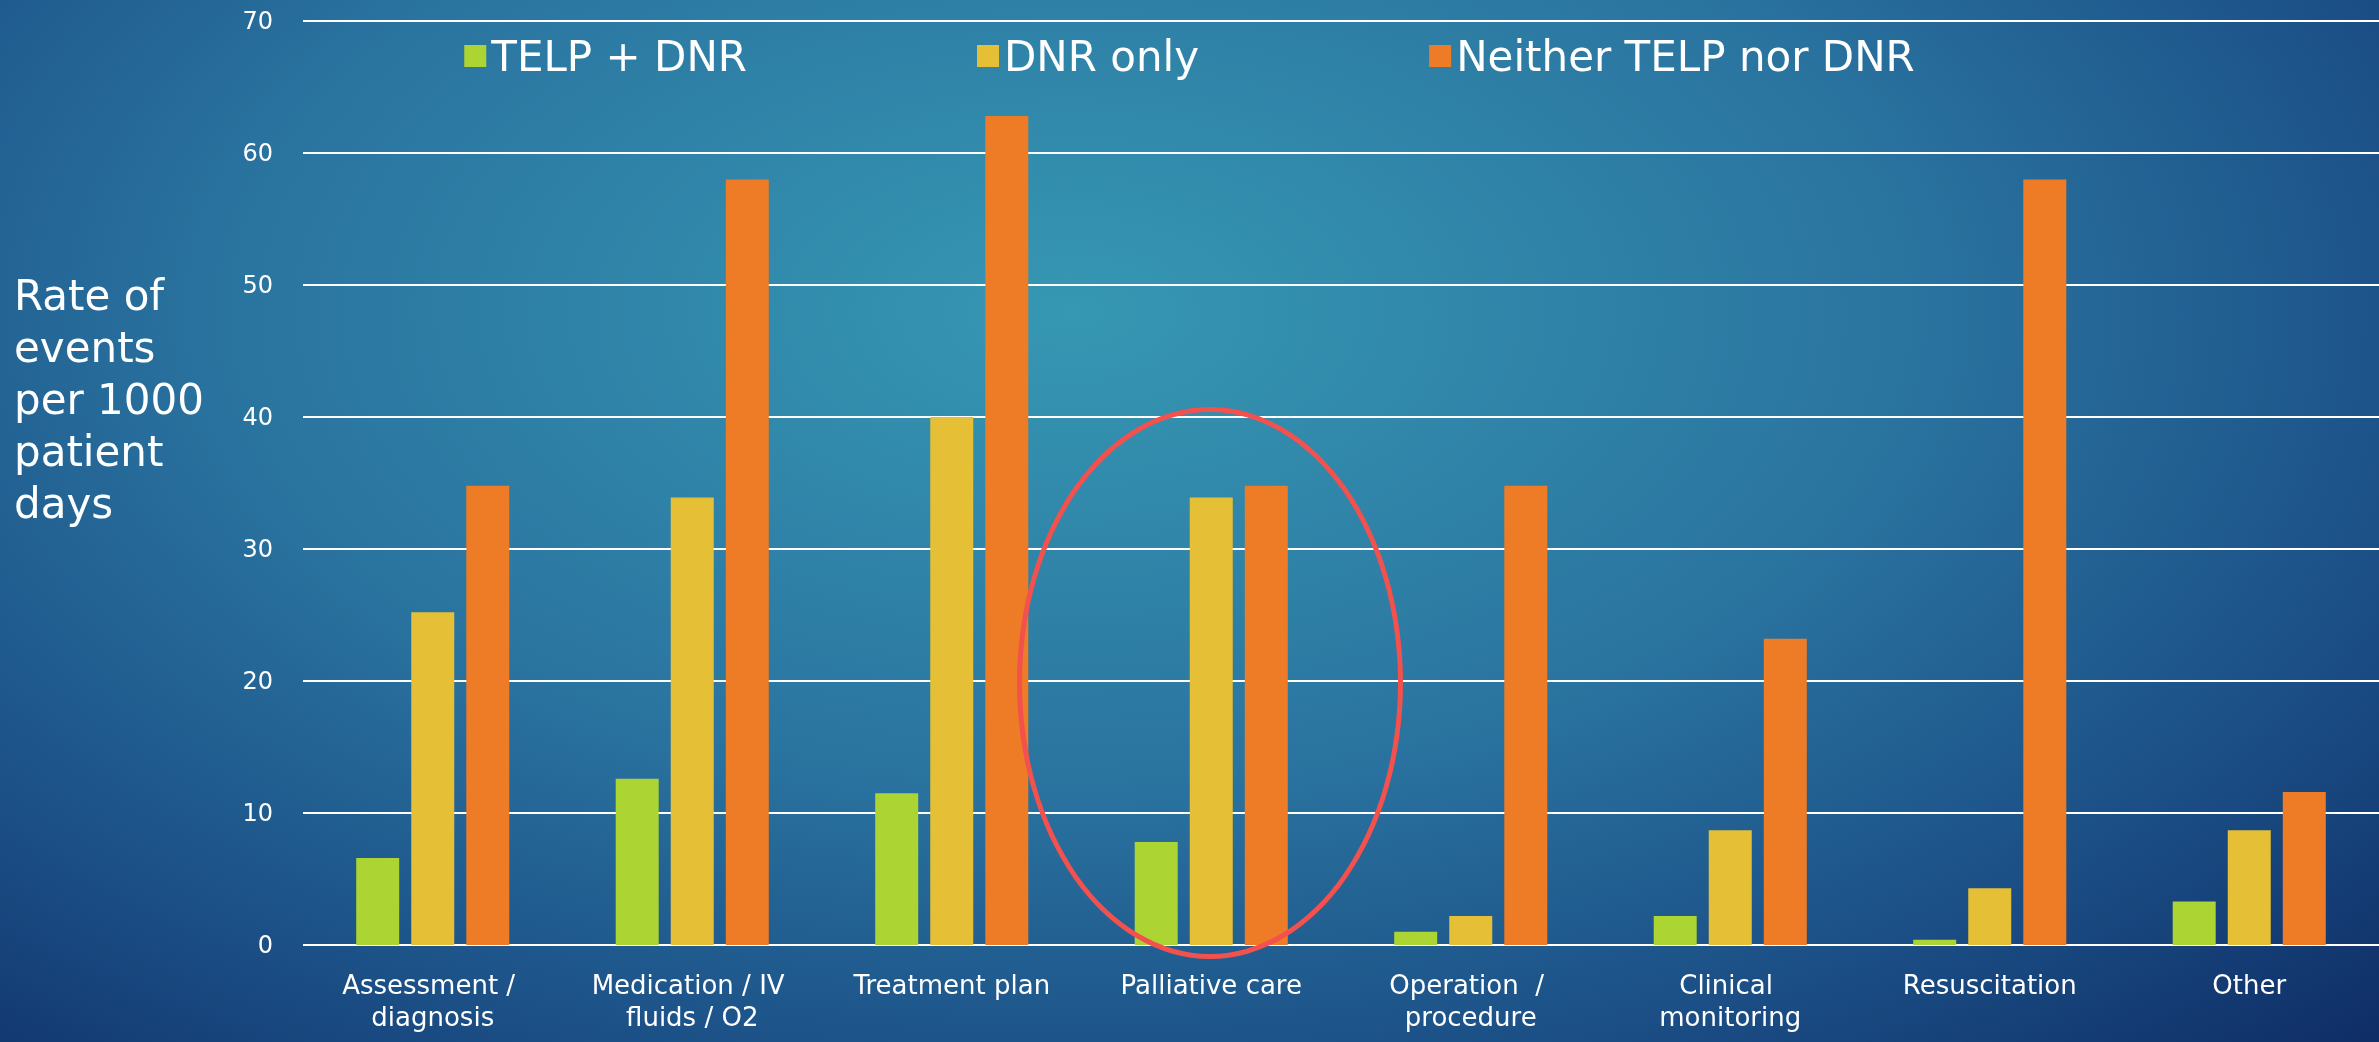 This screenshot has height=1042, width=2379. Describe the element at coordinates (1989, 985) in the screenshot. I see `x-tick-label: Resuscitation` at that location.